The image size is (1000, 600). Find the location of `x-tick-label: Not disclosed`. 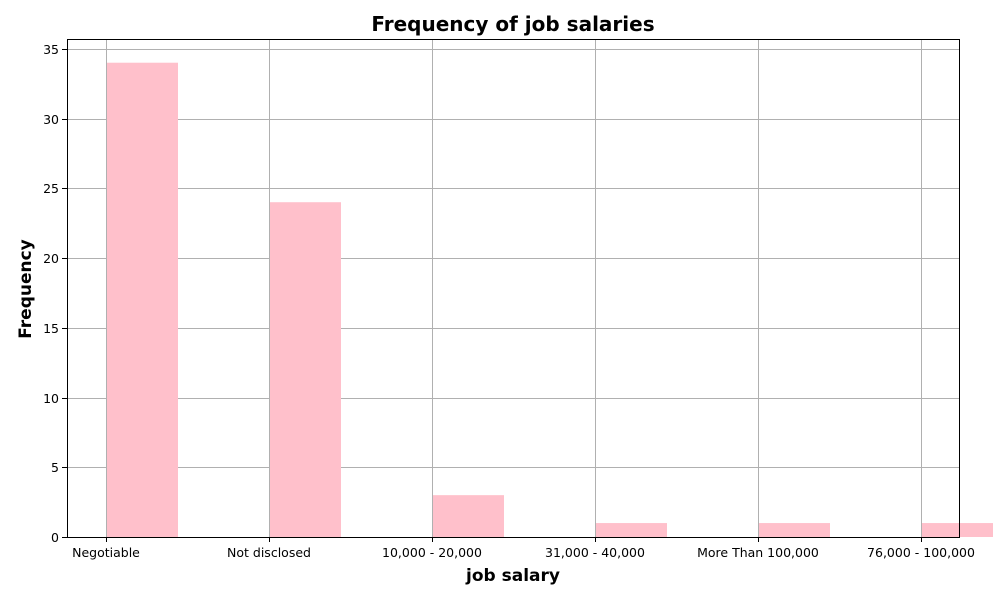

x-tick-label: Not disclosed is located at coordinates (269, 552).